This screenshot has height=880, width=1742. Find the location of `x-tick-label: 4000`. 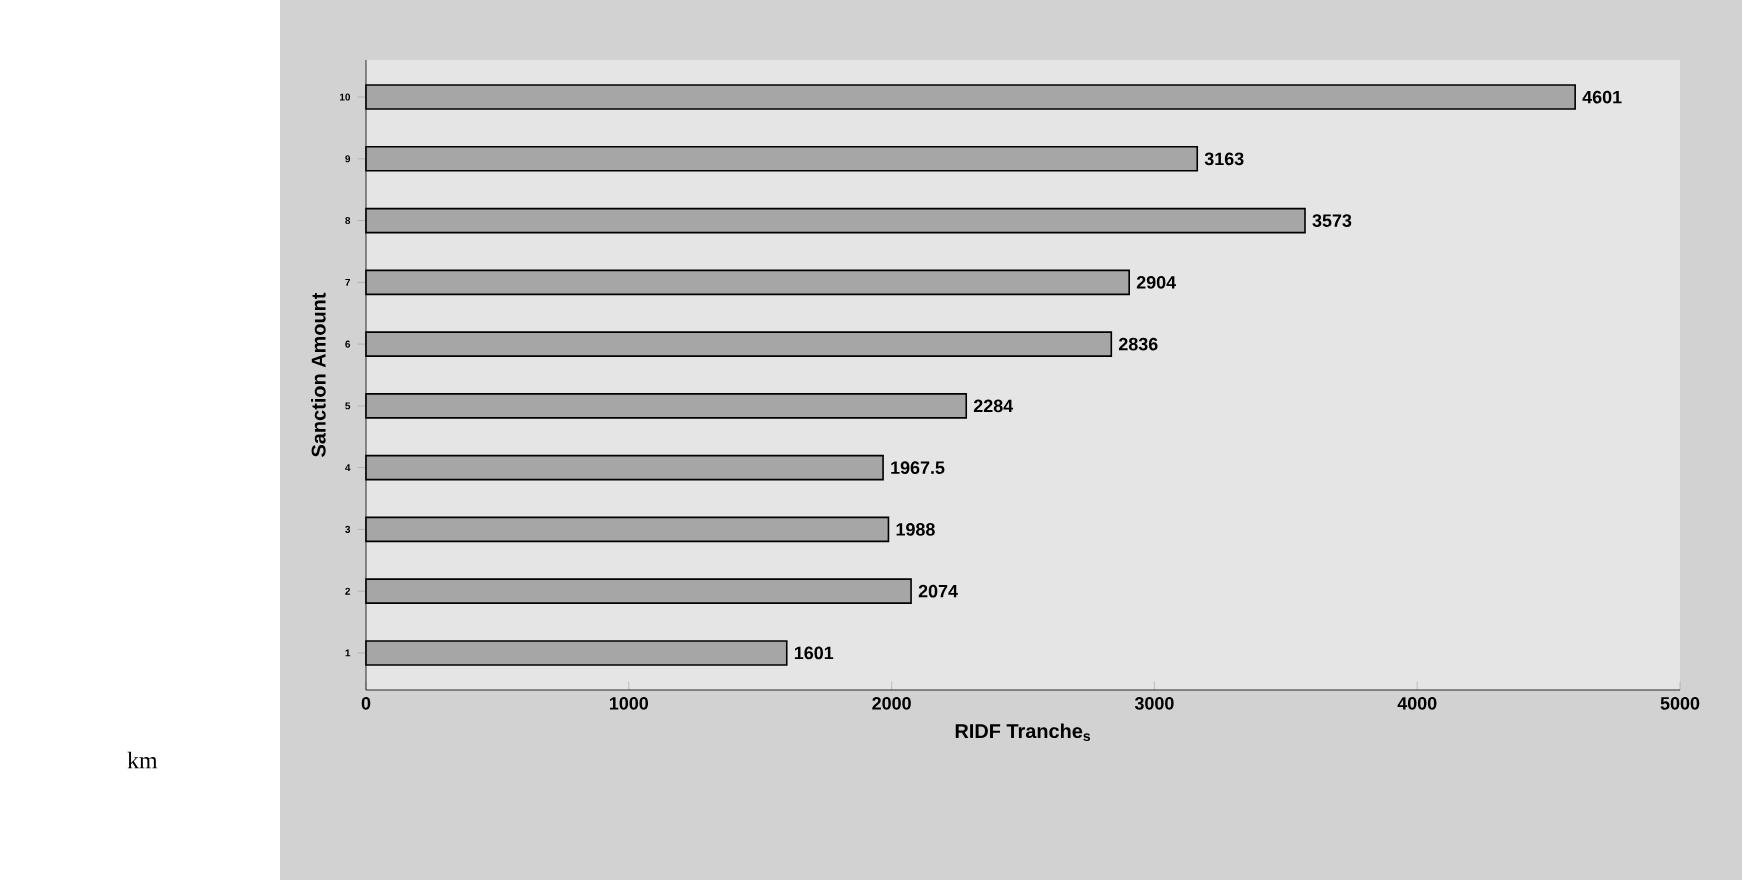

x-tick-label: 4000 is located at coordinates (1417, 703).